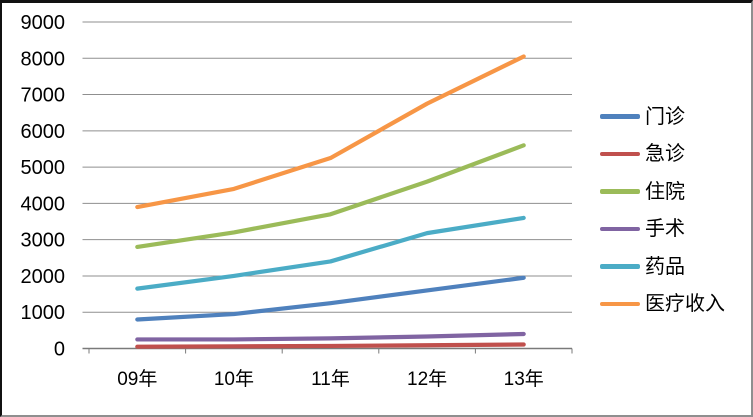 This screenshot has width=753, height=417. Describe the element at coordinates (665, 229) in the screenshot. I see `legend-item-label: 手术` at that location.